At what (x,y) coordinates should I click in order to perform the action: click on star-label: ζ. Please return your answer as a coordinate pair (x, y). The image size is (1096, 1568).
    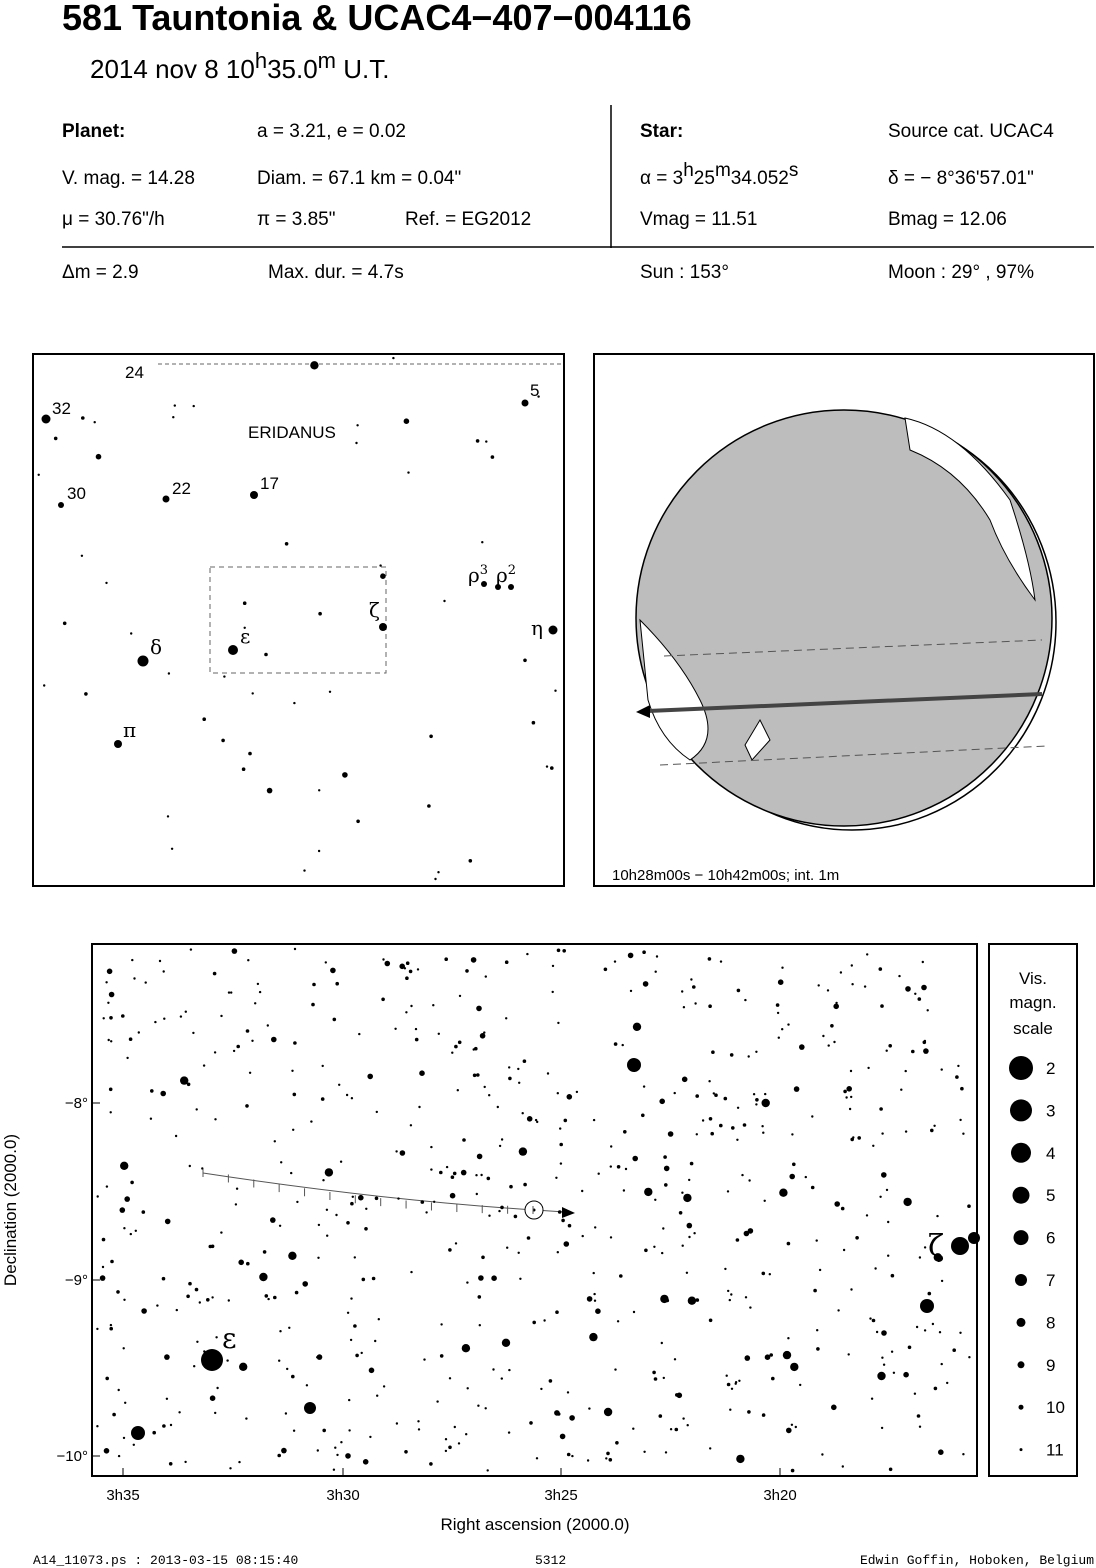
    Looking at the image, I should click on (374, 610).